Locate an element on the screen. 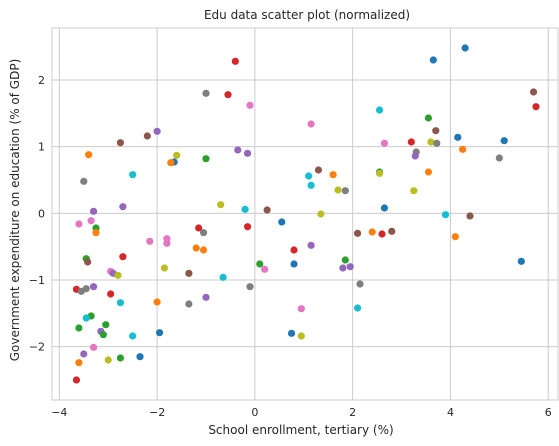 This screenshot has width=559, height=446. x-tick-label: 6 is located at coordinates (548, 412).